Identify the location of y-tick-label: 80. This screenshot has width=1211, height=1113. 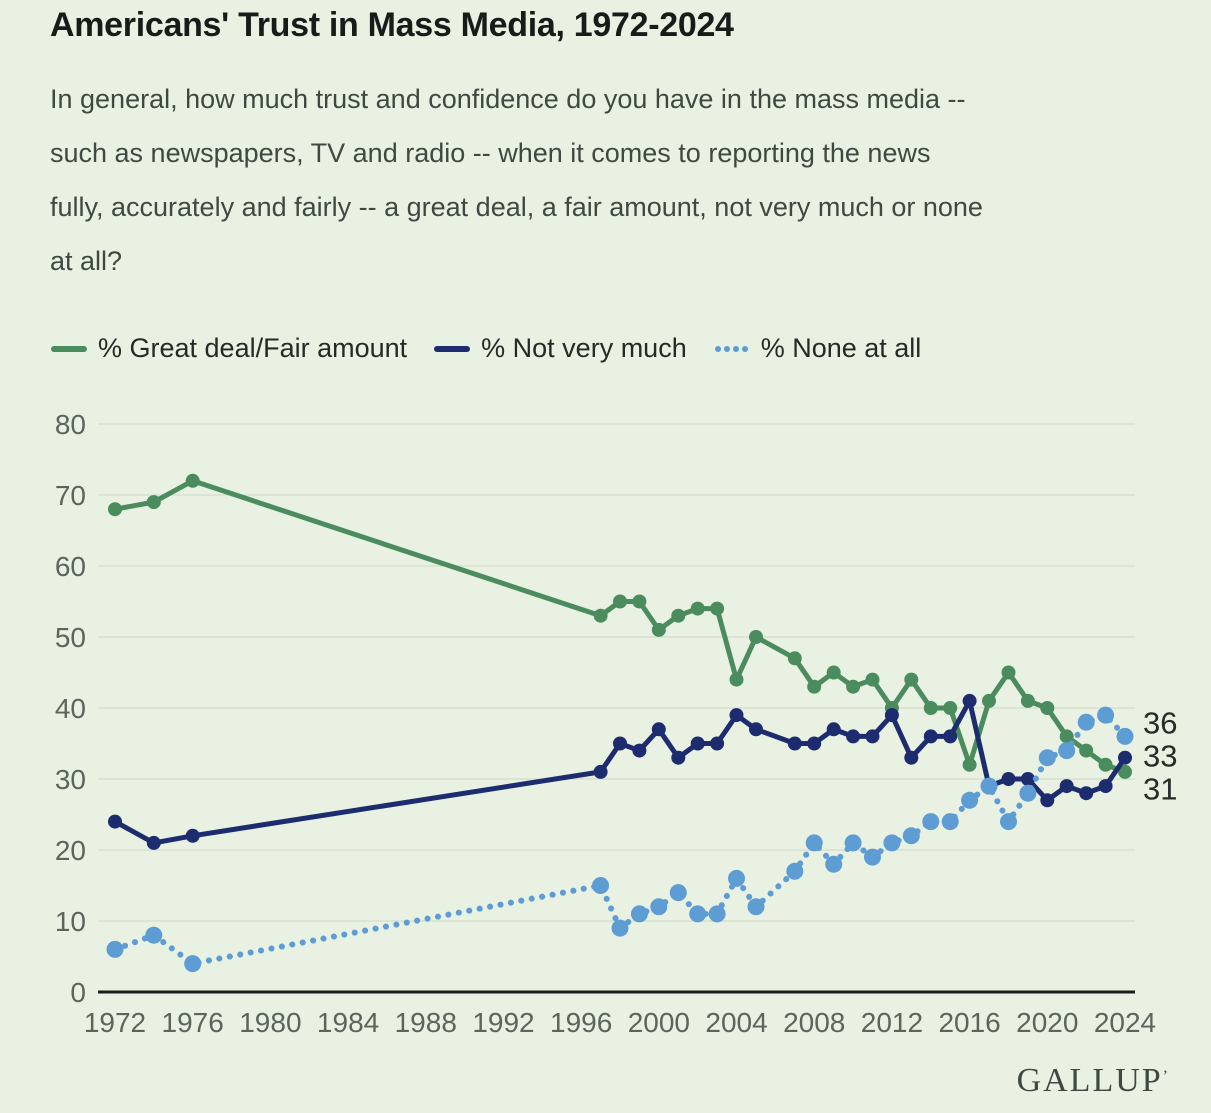
(70, 424).